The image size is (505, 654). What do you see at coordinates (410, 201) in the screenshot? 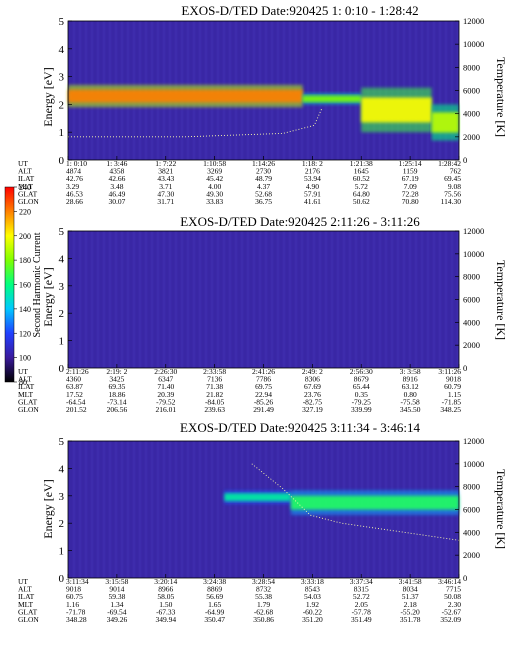
I see `orbit-cell: 70.80` at bounding box center [410, 201].